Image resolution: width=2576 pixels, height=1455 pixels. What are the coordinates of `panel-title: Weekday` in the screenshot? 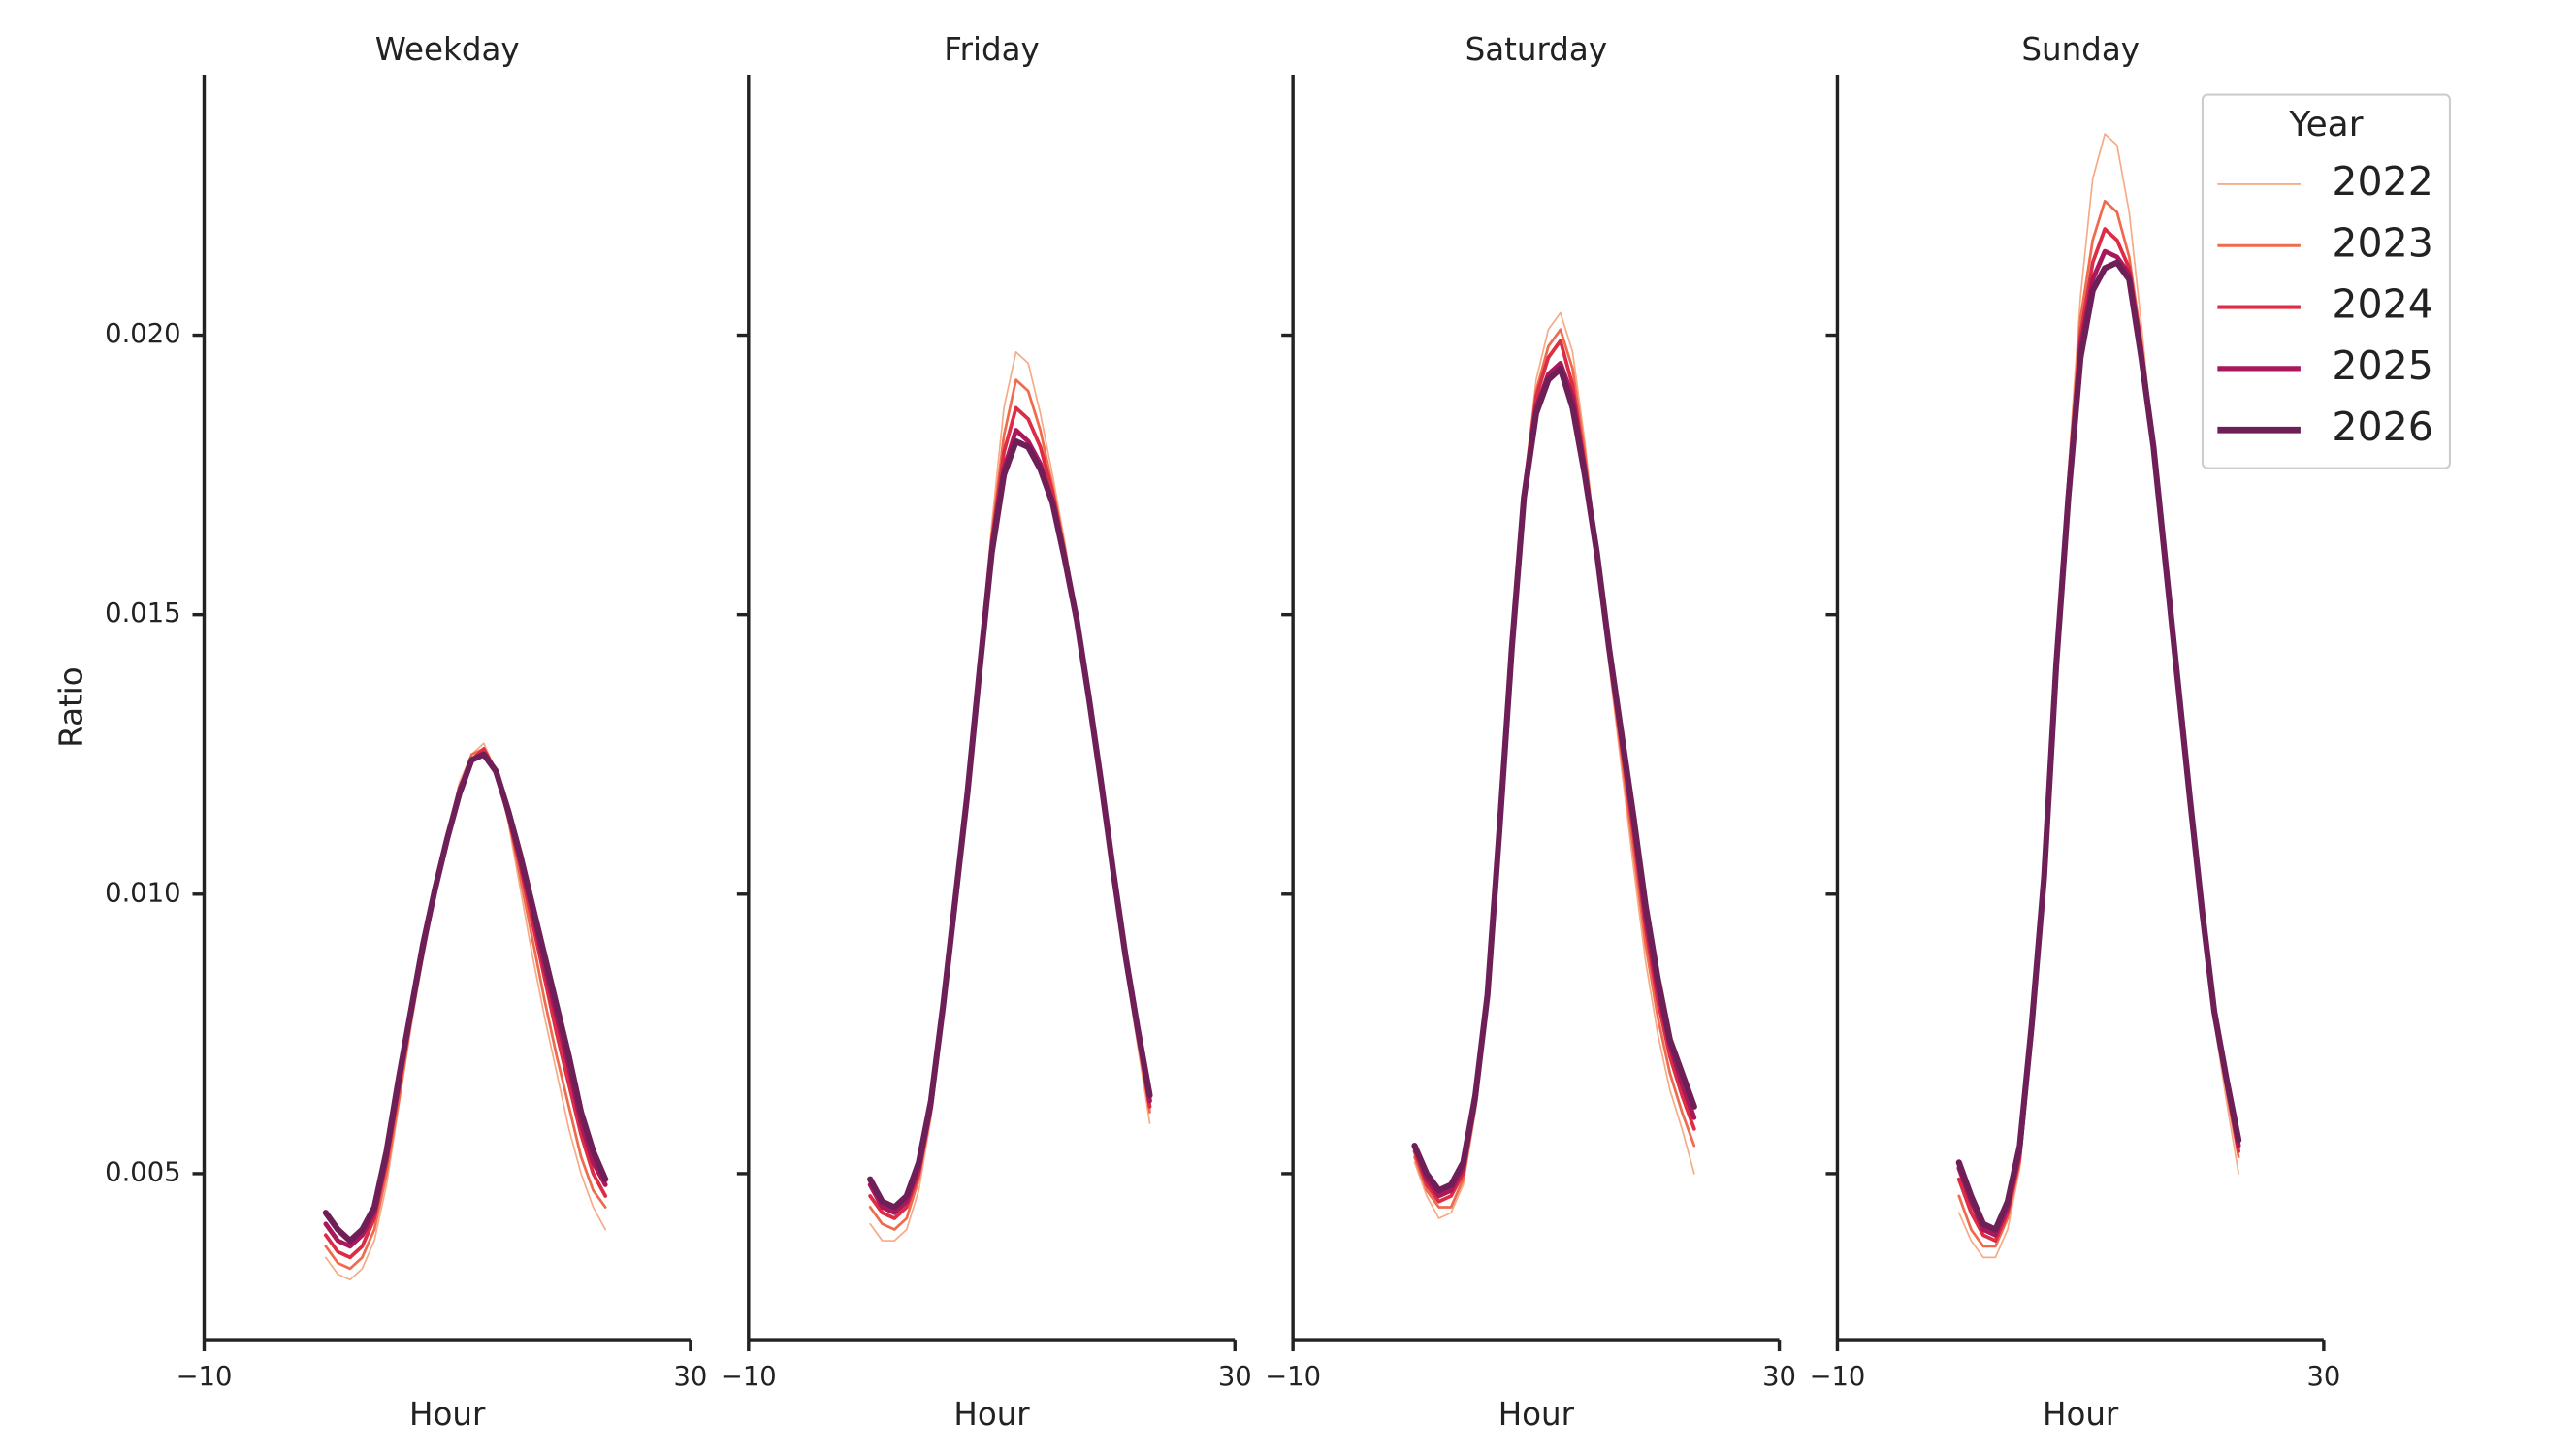 It's located at (447, 49).